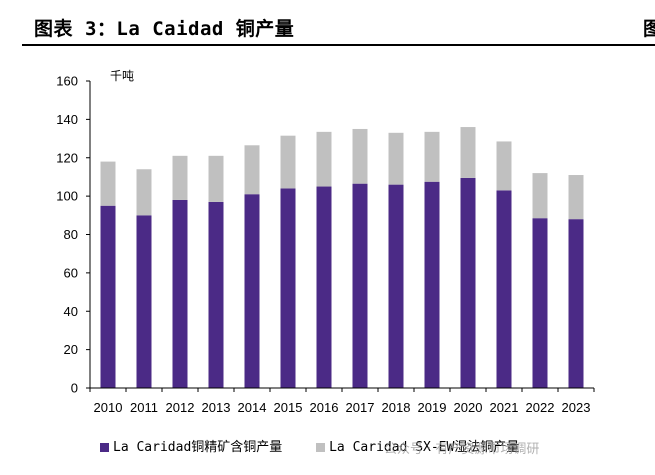 Image resolution: width=655 pixels, height=475 pixels. What do you see at coordinates (67, 81) in the screenshot?
I see `y-tick-label: 160` at bounding box center [67, 81].